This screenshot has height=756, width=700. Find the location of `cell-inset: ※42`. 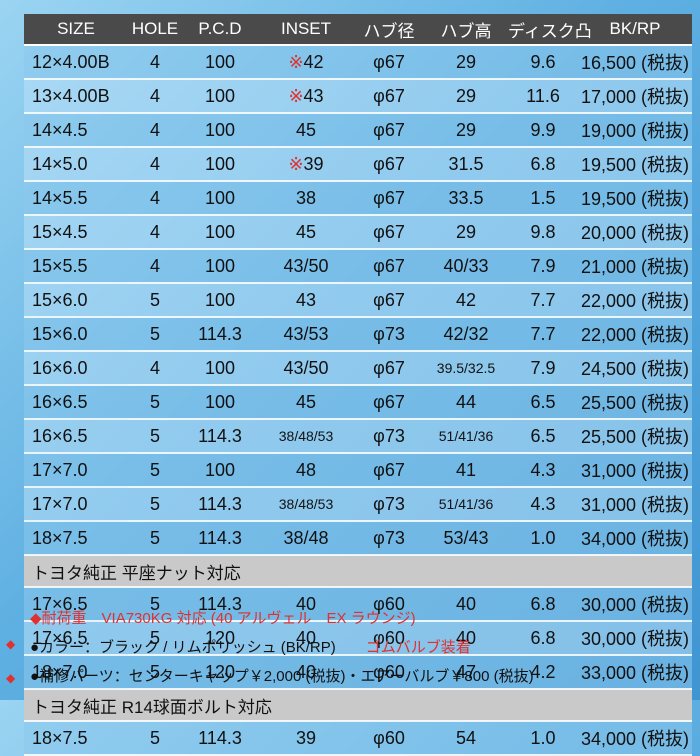

cell-inset: ※42 is located at coordinates (306, 62).